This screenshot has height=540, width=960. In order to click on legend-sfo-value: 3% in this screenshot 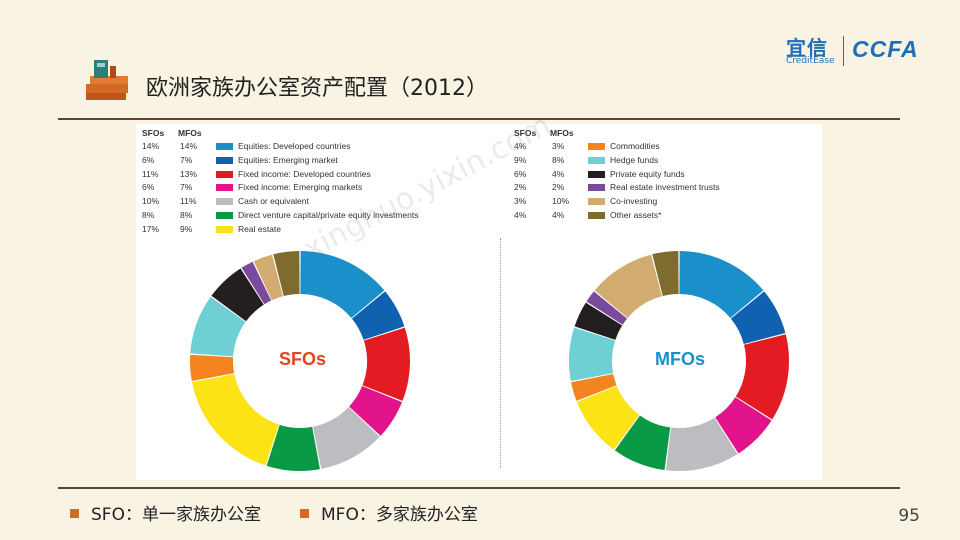, I will do `click(520, 201)`.